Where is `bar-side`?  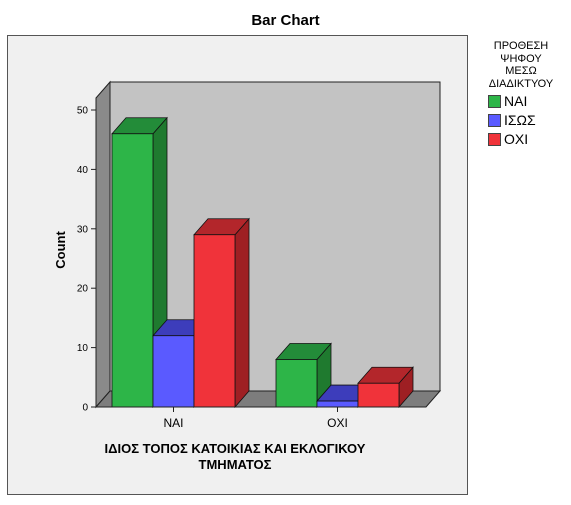
bar-side is located at coordinates (242, 313).